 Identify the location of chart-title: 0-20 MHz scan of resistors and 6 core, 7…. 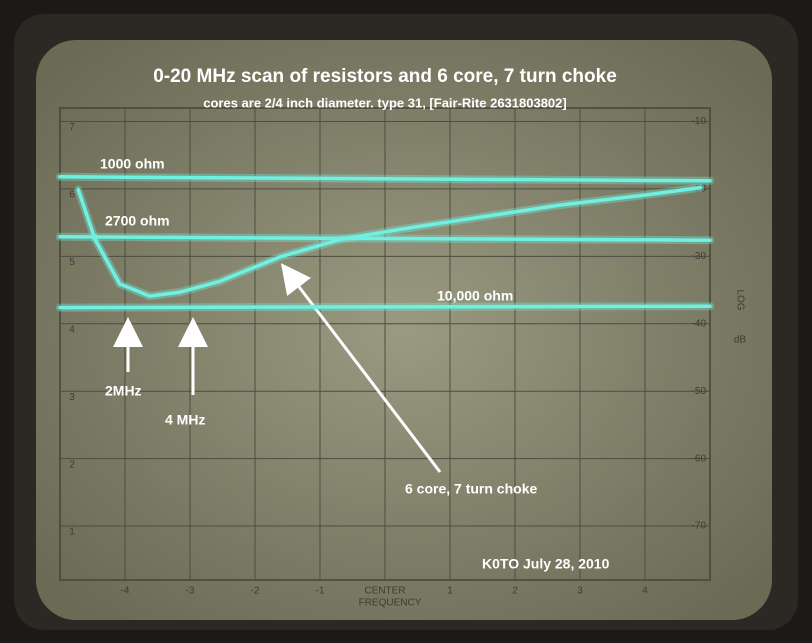
(385, 76).